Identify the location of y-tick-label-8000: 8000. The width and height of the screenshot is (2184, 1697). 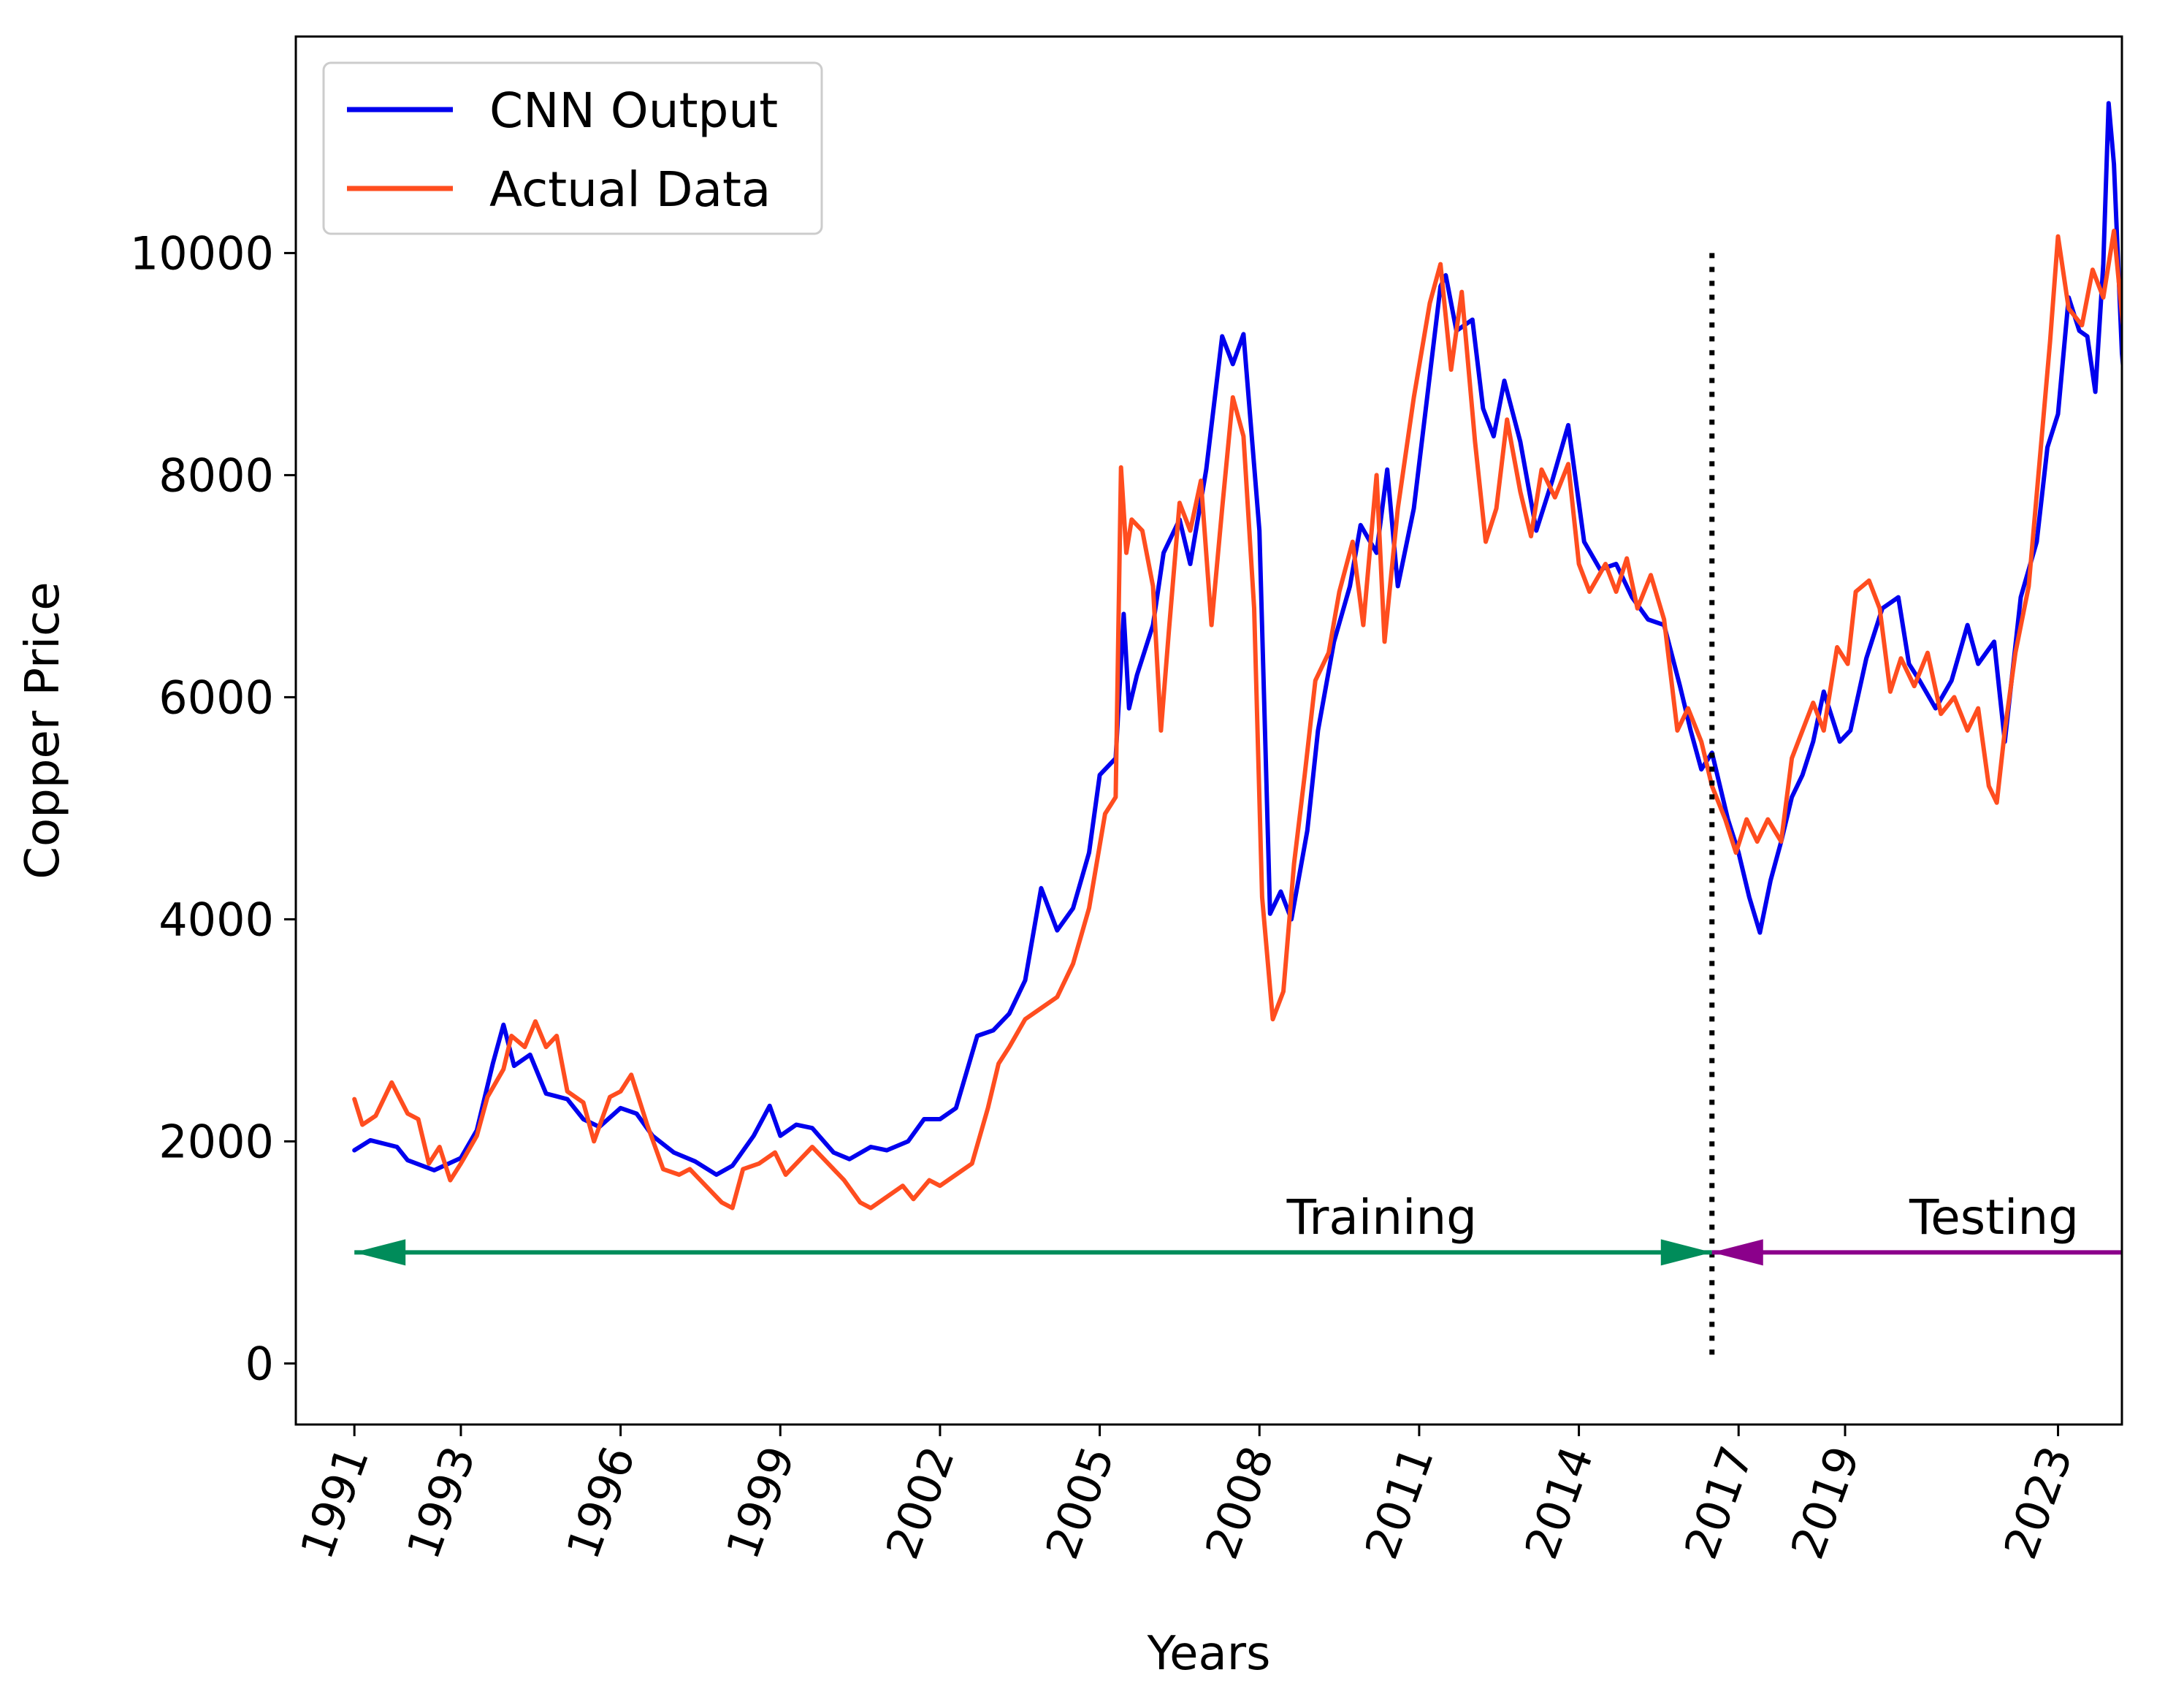
(216, 475).